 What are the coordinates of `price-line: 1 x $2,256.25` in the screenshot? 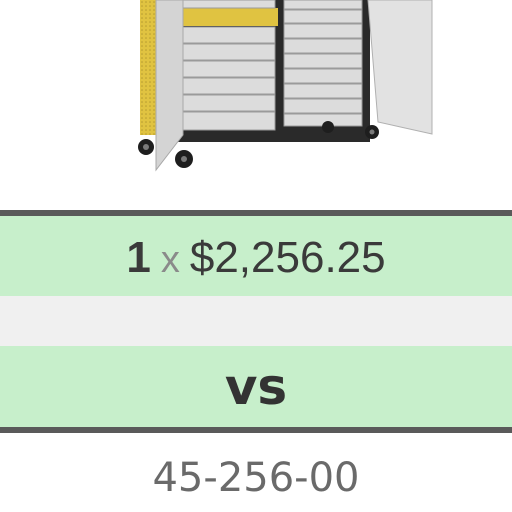 It's located at (256, 259).